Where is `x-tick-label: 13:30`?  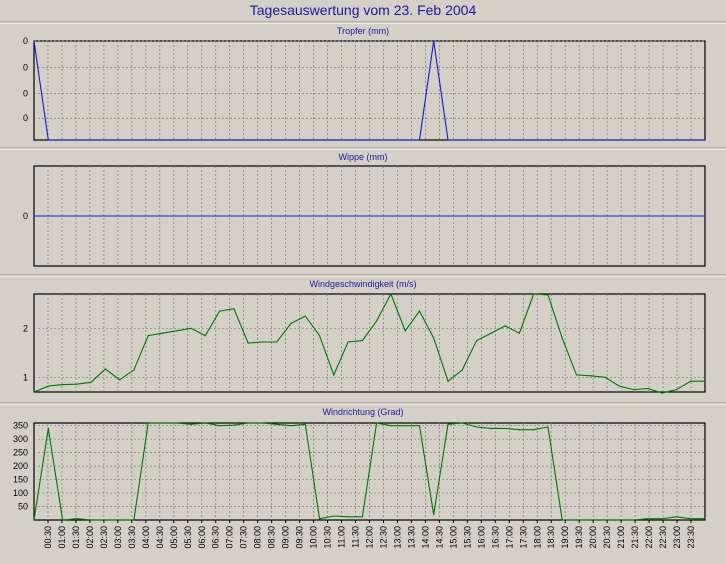 x-tick-label: 13:30 is located at coordinates (411, 537).